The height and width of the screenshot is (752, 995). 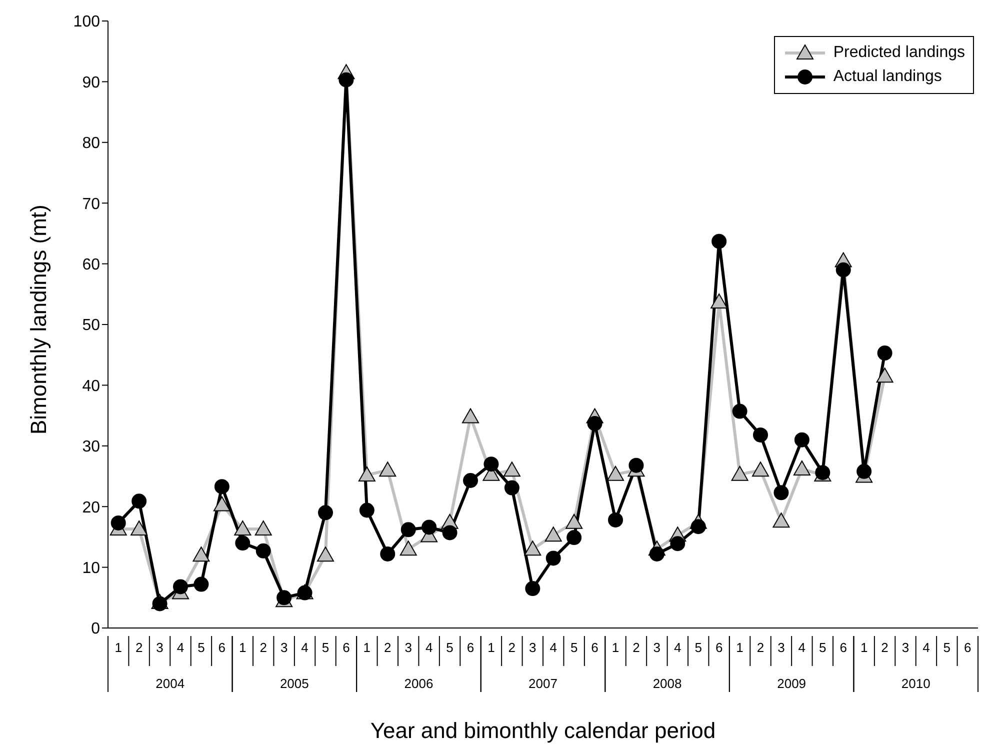 What do you see at coordinates (95, 629) in the screenshot?
I see `y-tick-label: 0` at bounding box center [95, 629].